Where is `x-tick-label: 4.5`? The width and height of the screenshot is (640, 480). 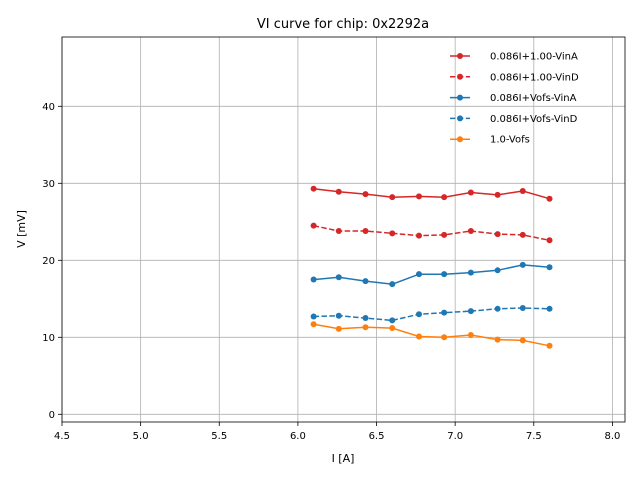 x-tick-label: 4.5 is located at coordinates (62, 436).